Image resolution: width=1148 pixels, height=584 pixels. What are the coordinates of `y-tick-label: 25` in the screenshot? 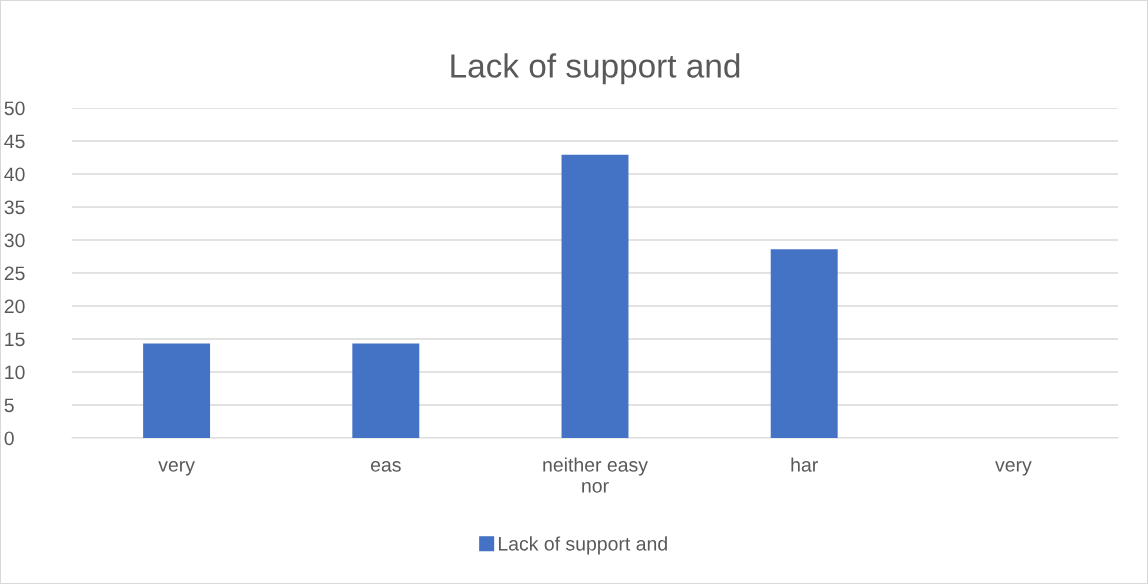 It's located at (14, 273).